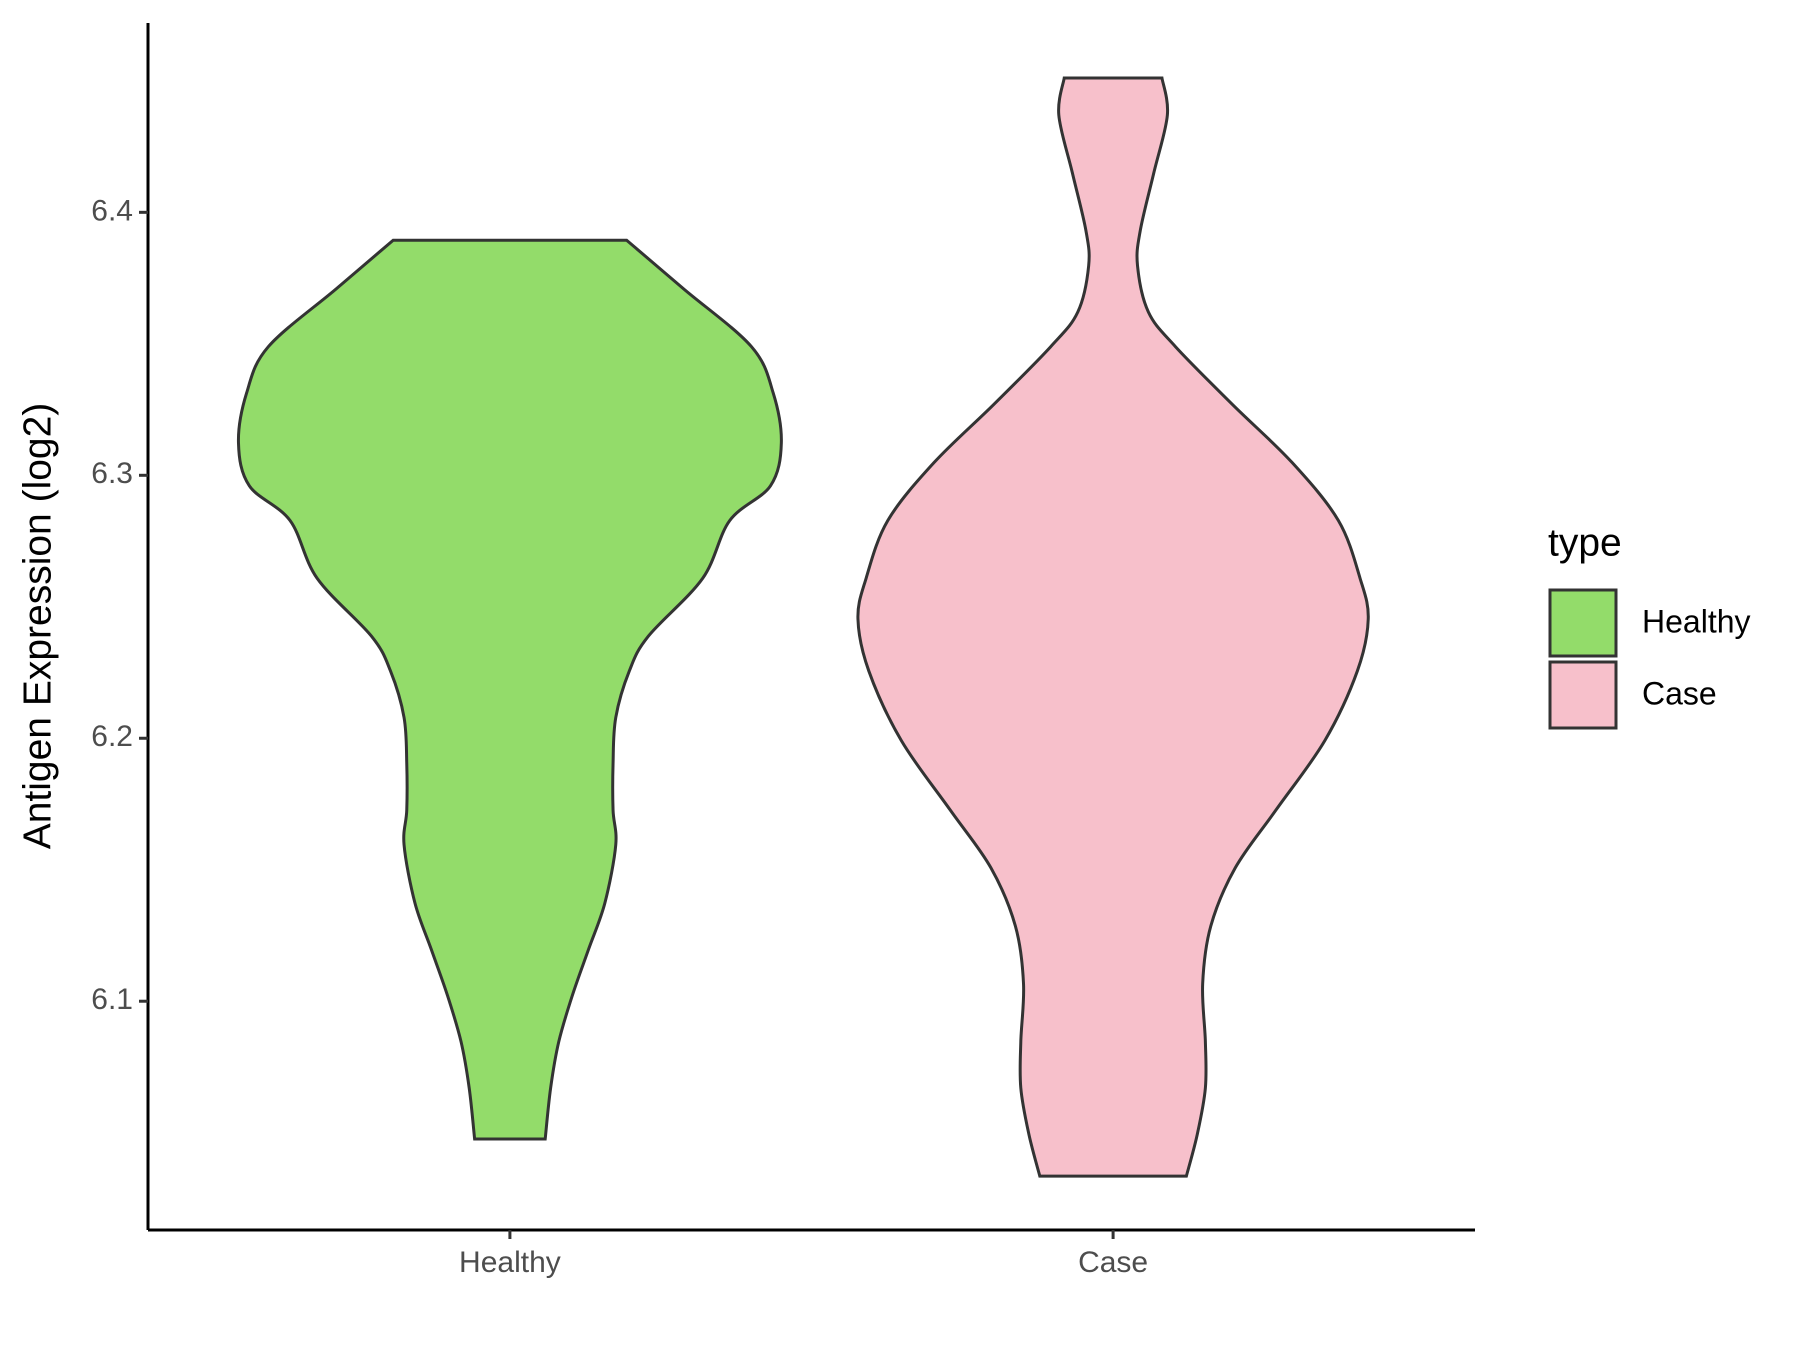  What do you see at coordinates (1585, 542) in the screenshot?
I see `legend-title: type` at bounding box center [1585, 542].